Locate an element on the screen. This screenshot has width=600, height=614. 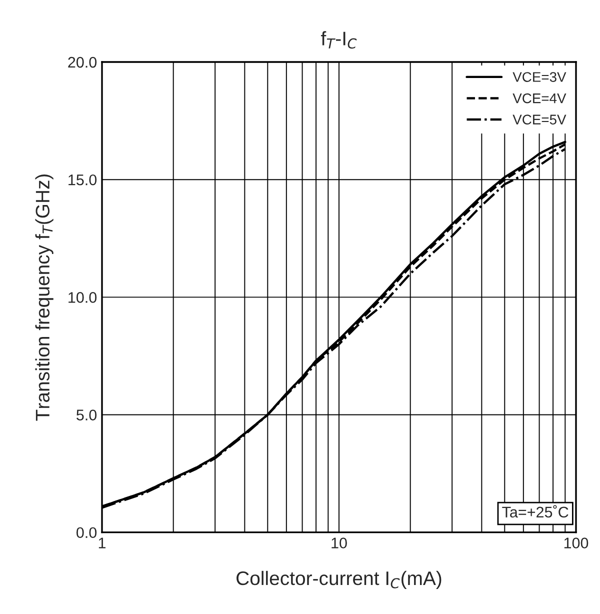
y-tick-label: 0.0 is located at coordinates (86, 532).